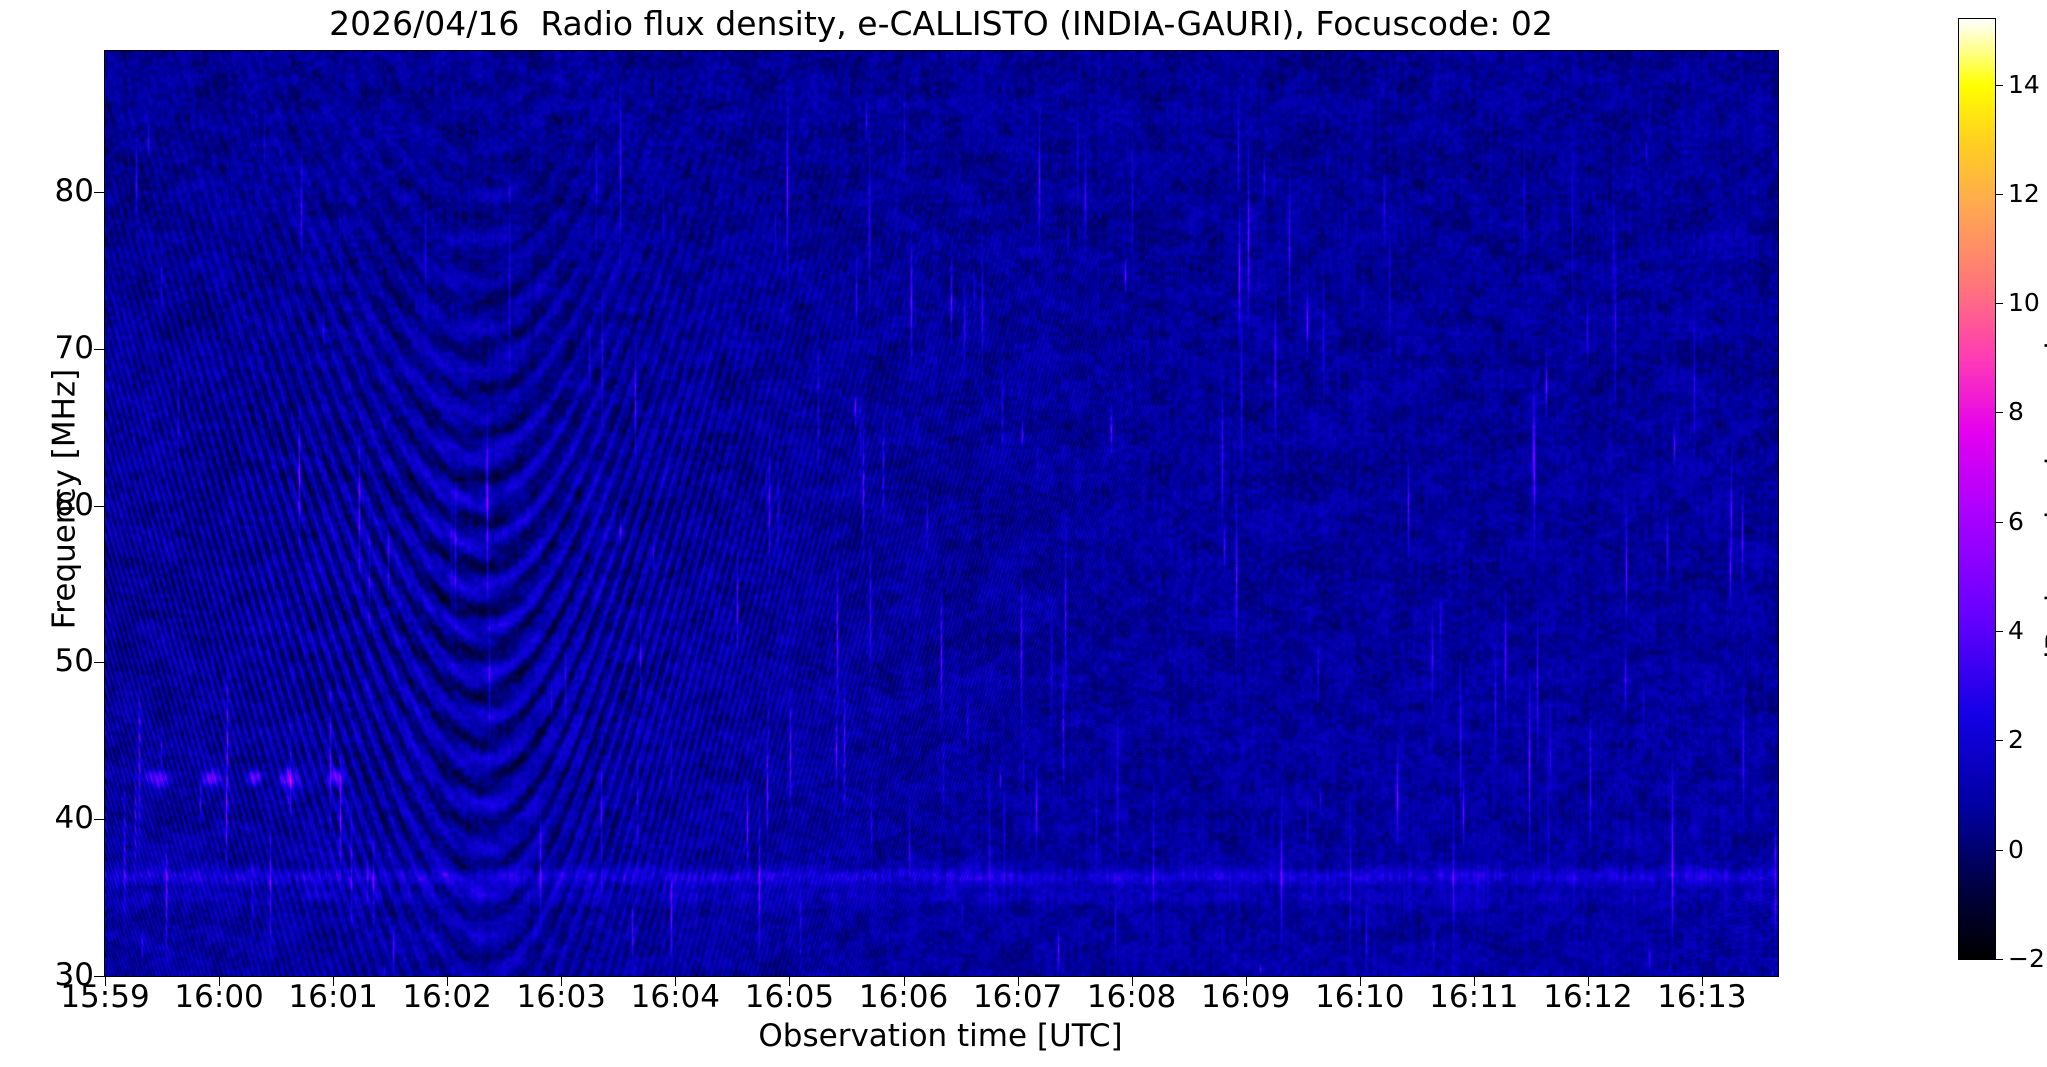  What do you see at coordinates (1474, 997) in the screenshot?
I see `x-tick-label: 16:11` at bounding box center [1474, 997].